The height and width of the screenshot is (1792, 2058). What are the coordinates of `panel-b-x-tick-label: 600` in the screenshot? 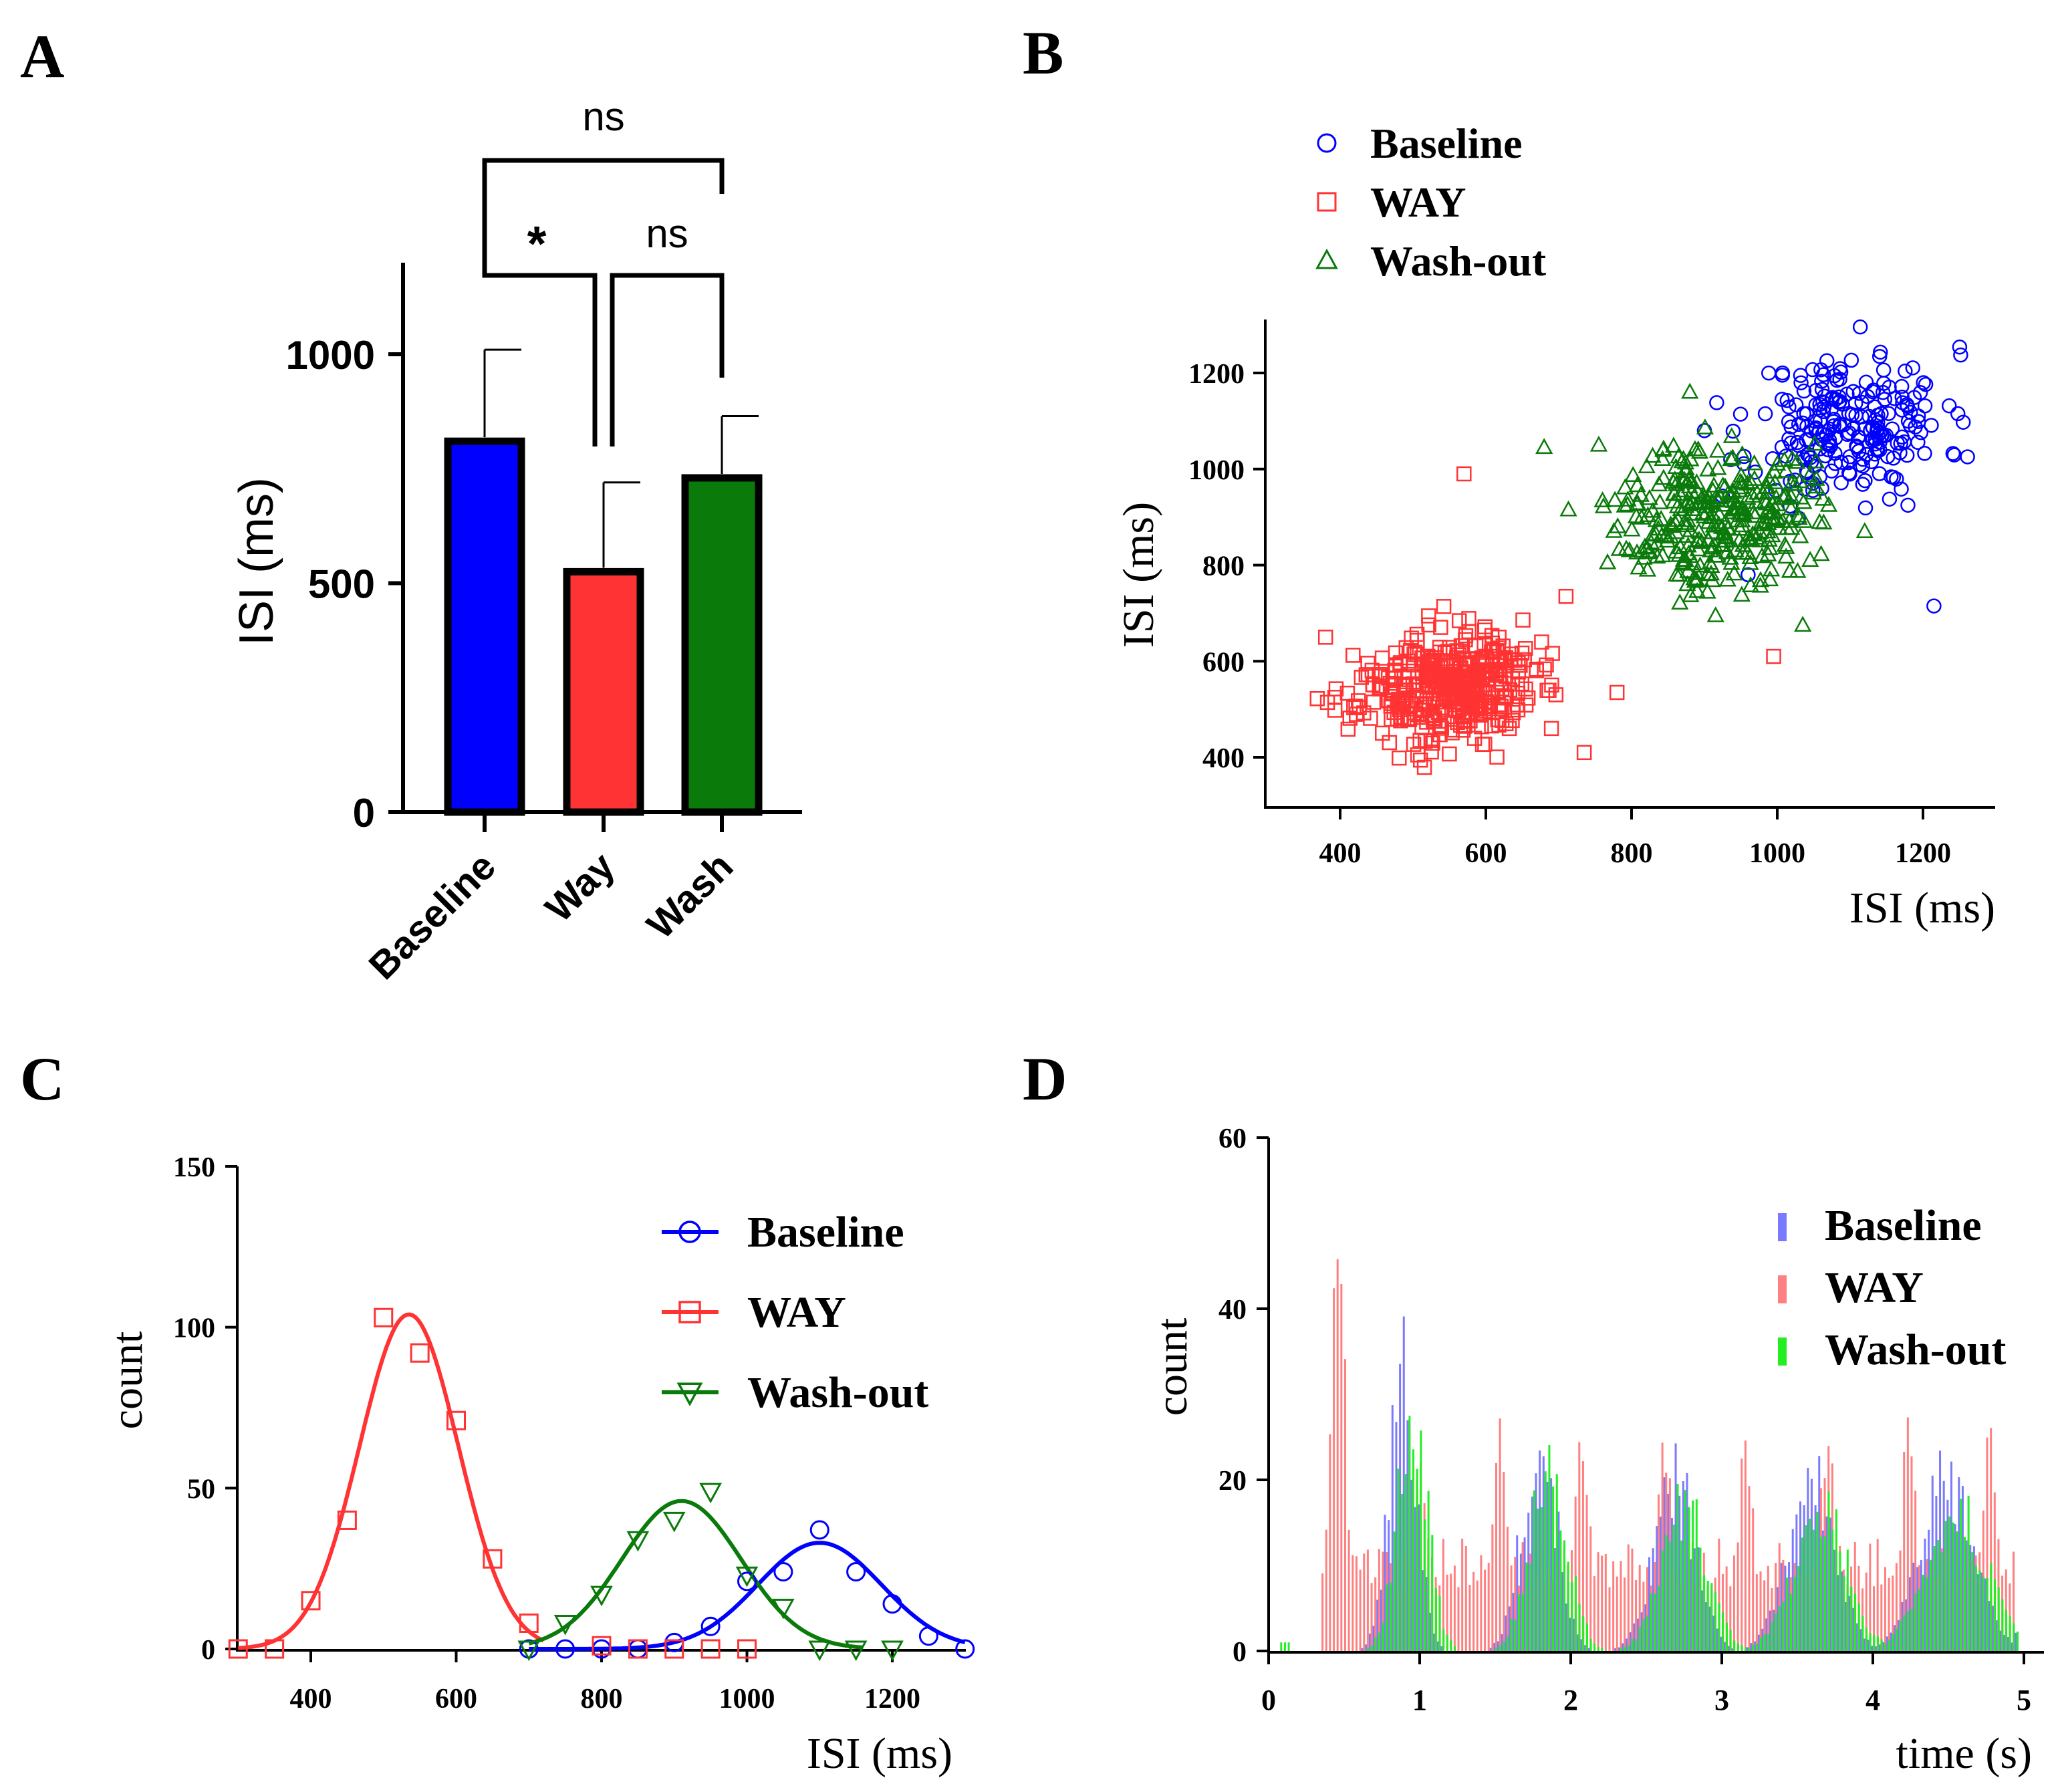 It's located at (1486, 853).